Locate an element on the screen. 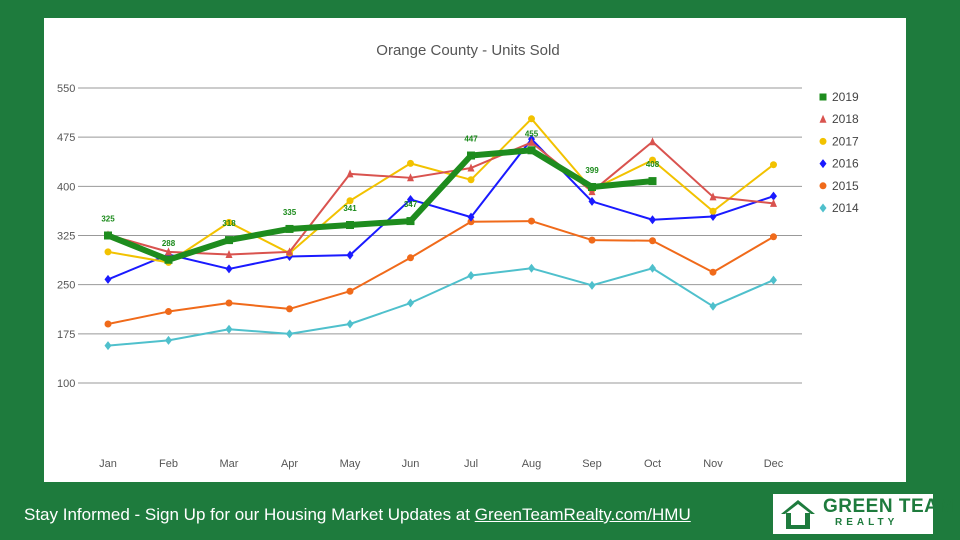 This screenshot has width=960, height=540. legend-marker-2017 is located at coordinates (823, 141).